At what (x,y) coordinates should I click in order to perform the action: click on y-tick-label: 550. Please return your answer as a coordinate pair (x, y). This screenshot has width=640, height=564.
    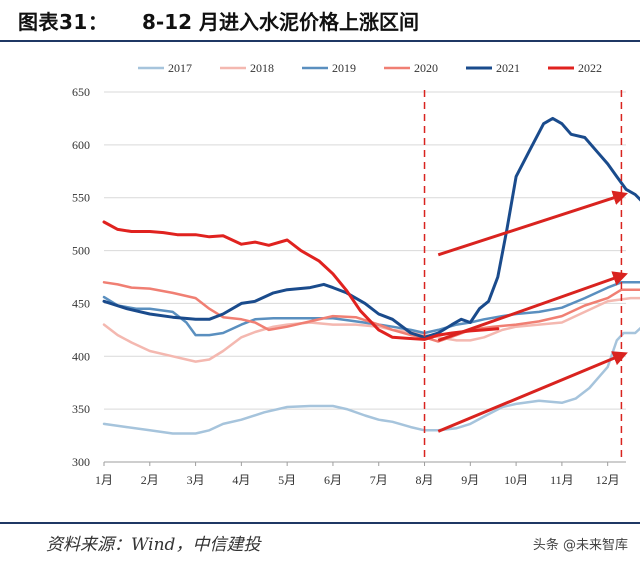
    Looking at the image, I should click on (81, 198).